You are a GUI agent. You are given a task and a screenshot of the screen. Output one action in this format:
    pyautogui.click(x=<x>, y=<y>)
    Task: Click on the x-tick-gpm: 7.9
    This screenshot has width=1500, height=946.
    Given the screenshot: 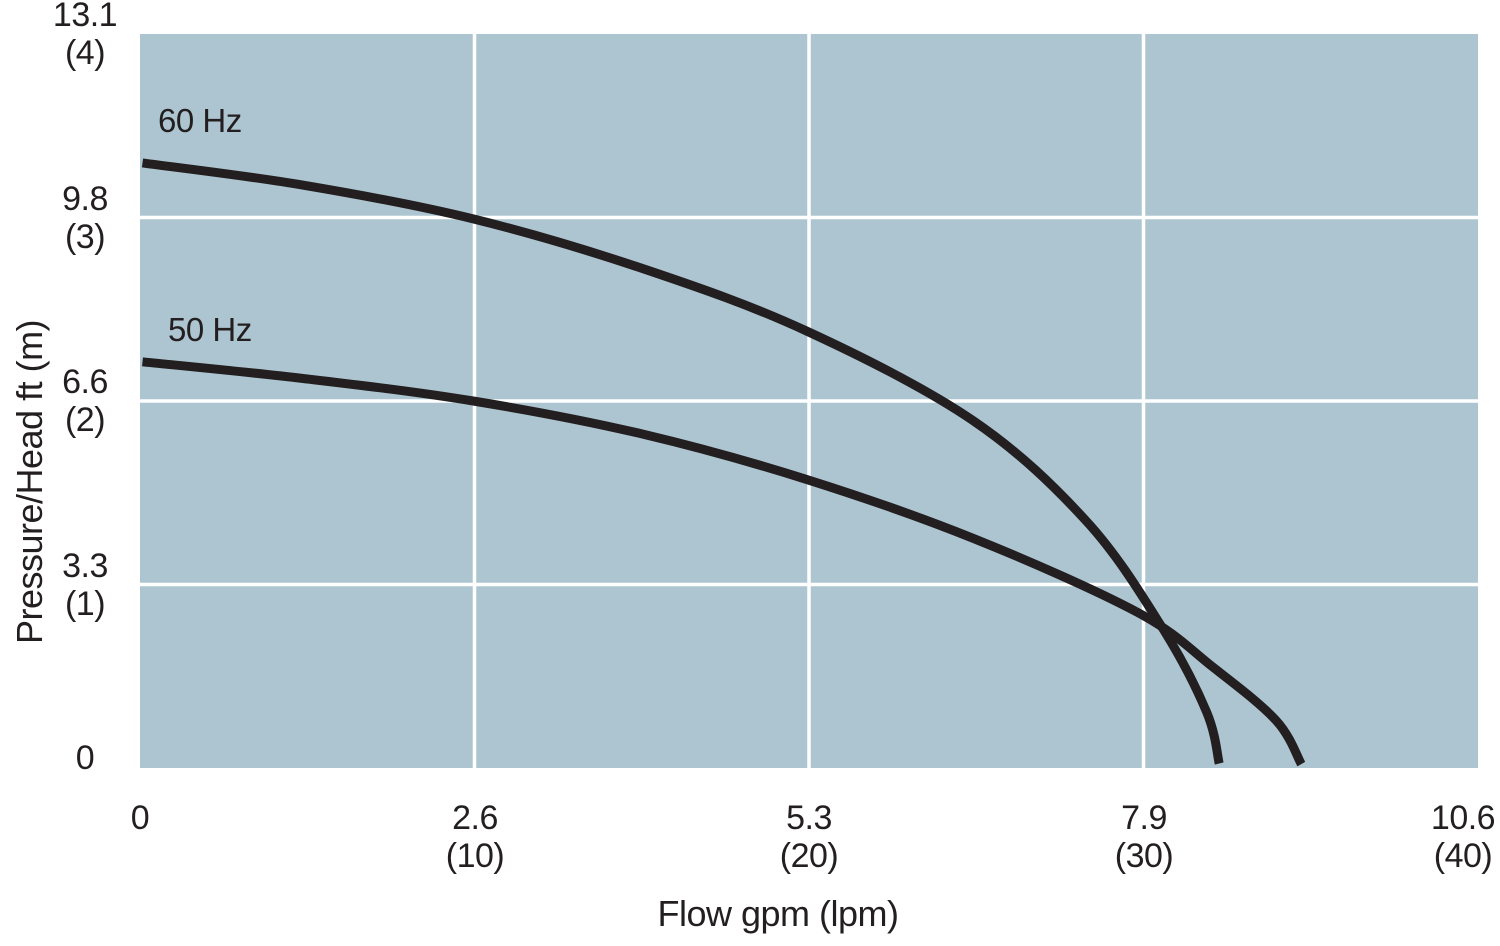 What is the action you would take?
    pyautogui.click(x=1144, y=818)
    